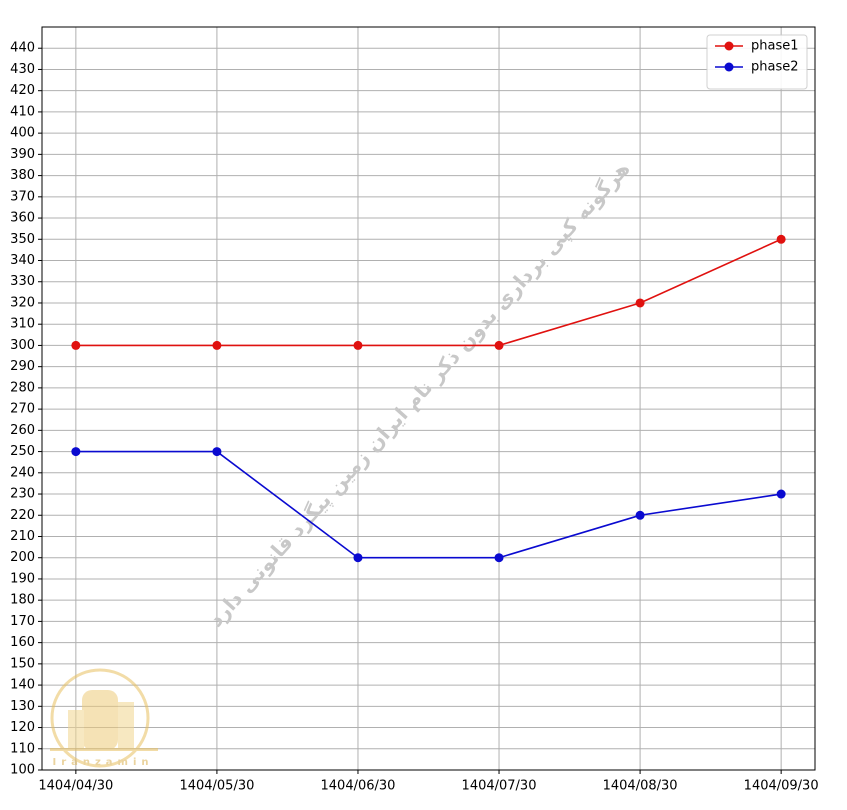 This screenshot has width=847, height=810. Describe the element at coordinates (22, 324) in the screenshot. I see `y-tick-label: 310` at that location.